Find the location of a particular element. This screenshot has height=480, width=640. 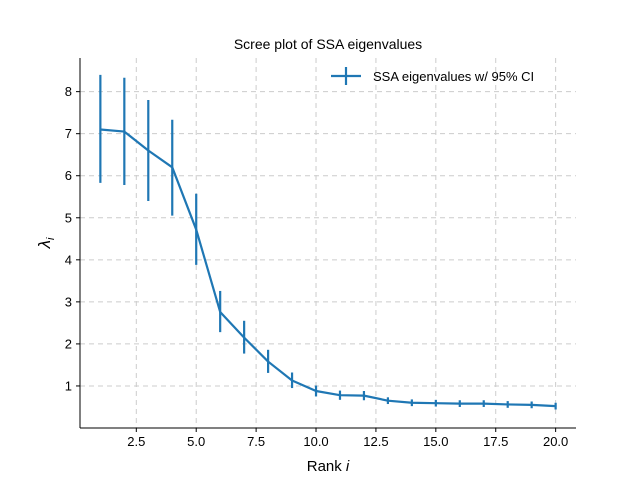

x-tick-label-7: 20.0 is located at coordinates (555, 441).